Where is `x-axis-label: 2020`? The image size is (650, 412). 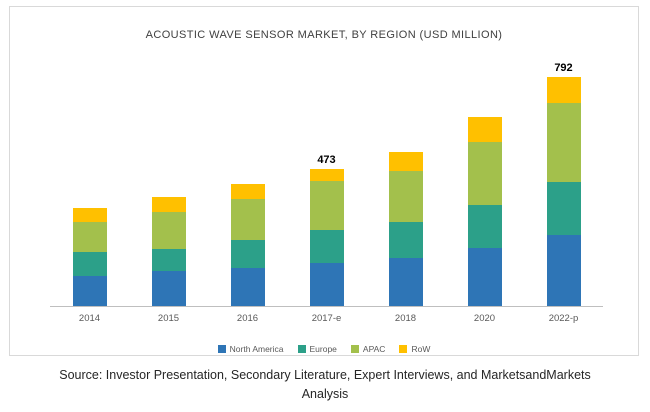
x-axis-label: 2020 is located at coordinates (484, 318).